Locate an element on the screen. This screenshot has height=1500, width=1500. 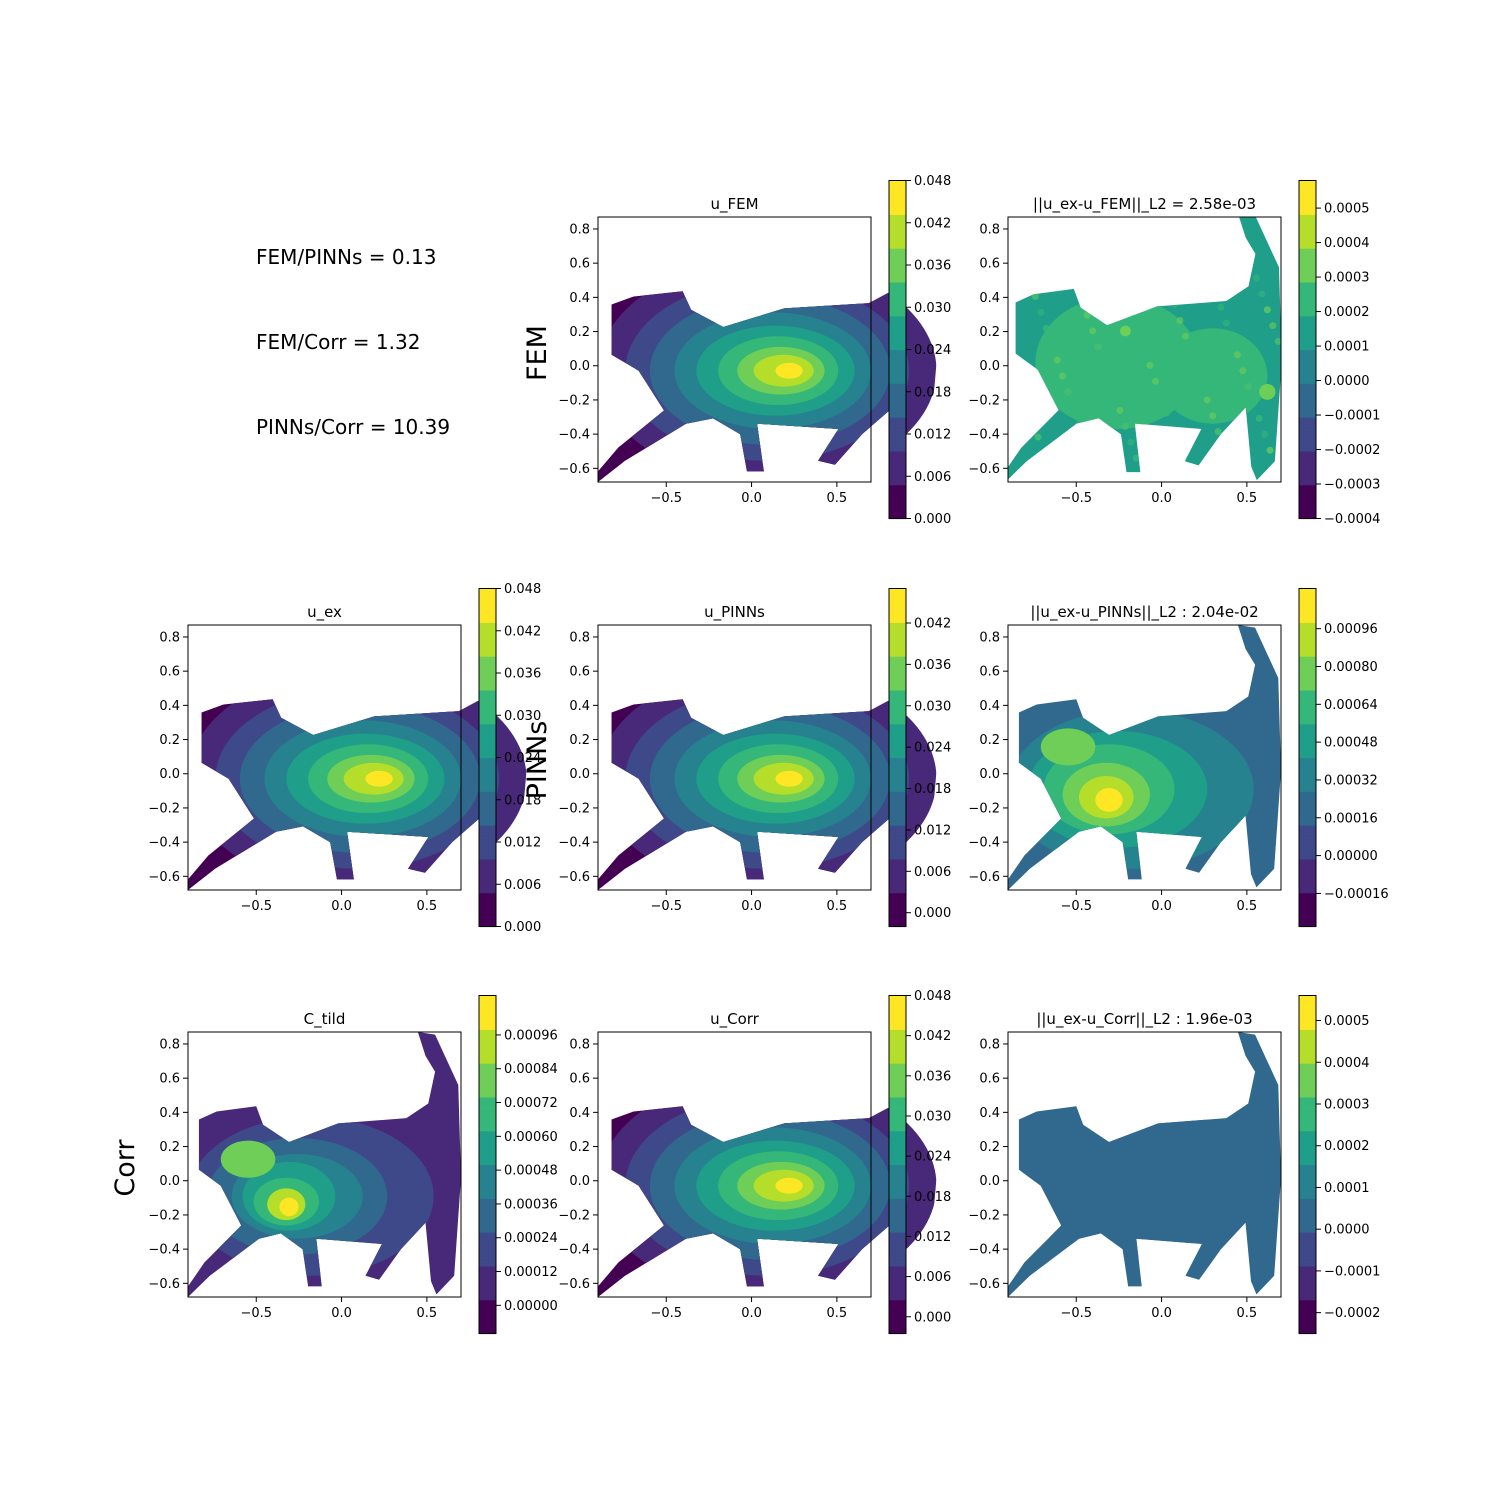
x-tick-label: −0.5 is located at coordinates (1076, 498).